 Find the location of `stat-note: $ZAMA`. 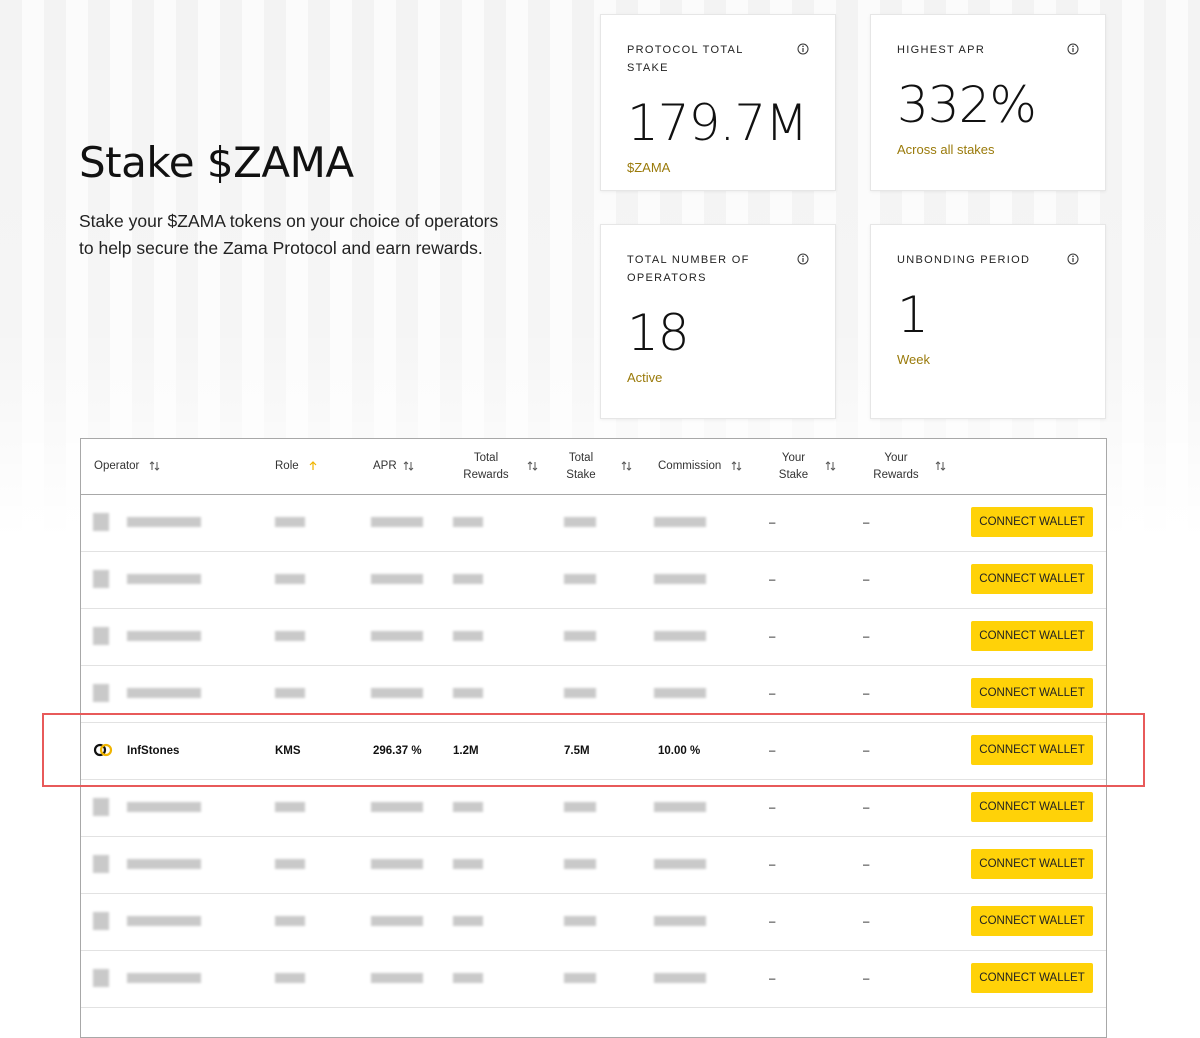

stat-note: $ZAMA is located at coordinates (649, 167).